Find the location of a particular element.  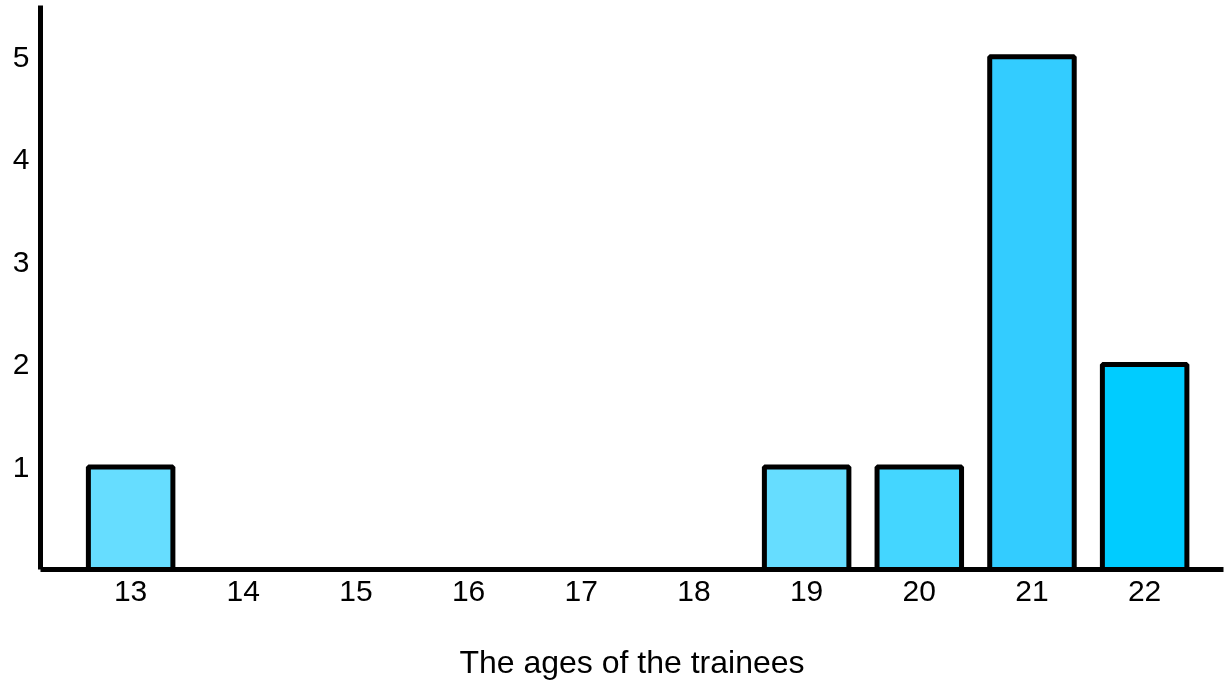

y-tick-label: 3 is located at coordinates (21, 261).